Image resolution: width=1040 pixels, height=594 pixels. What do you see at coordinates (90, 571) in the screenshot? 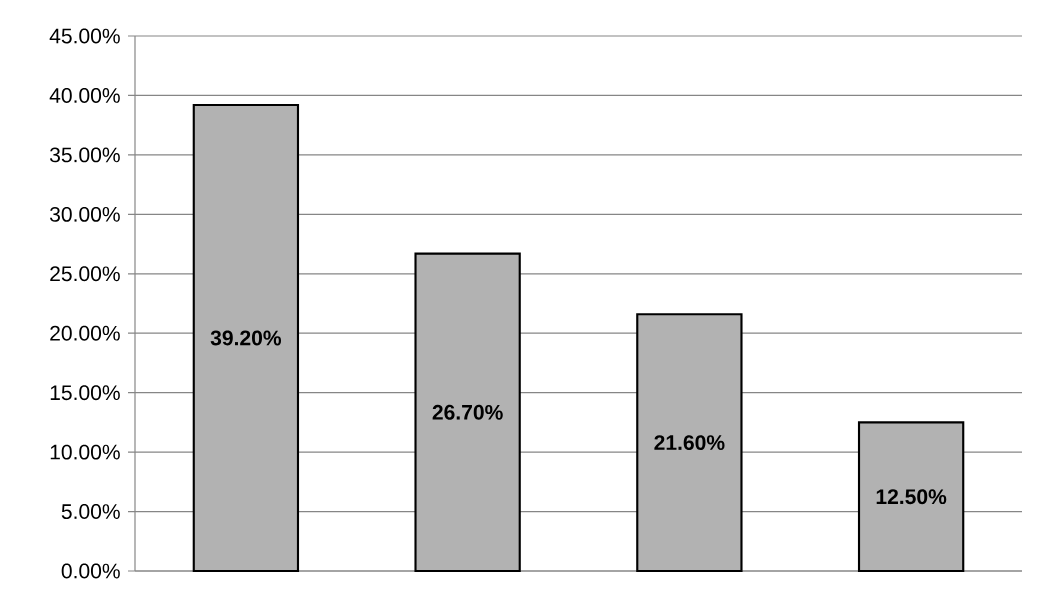
I see `y-tick-label: 0.00%` at bounding box center [90, 571].